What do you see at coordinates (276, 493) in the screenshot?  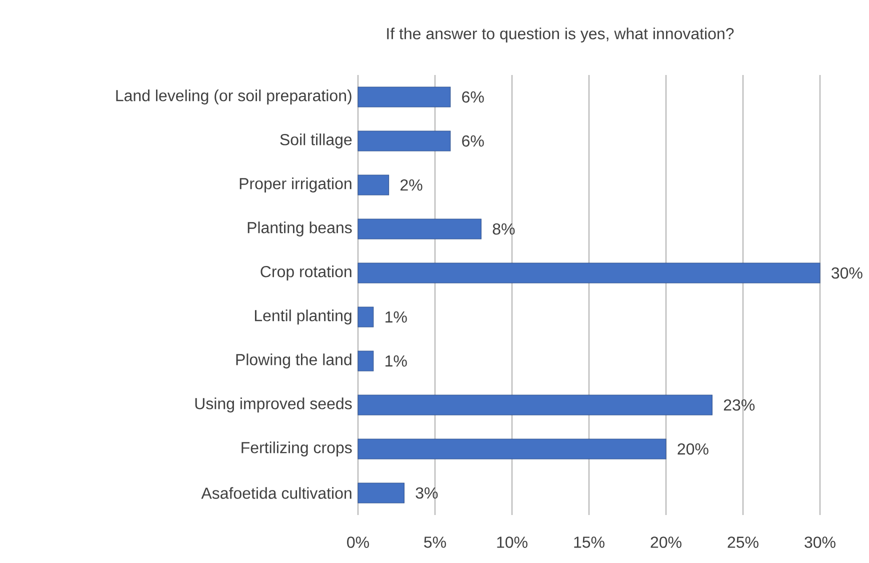 I see `y-tick-label: Asafoetida cultivation` at bounding box center [276, 493].